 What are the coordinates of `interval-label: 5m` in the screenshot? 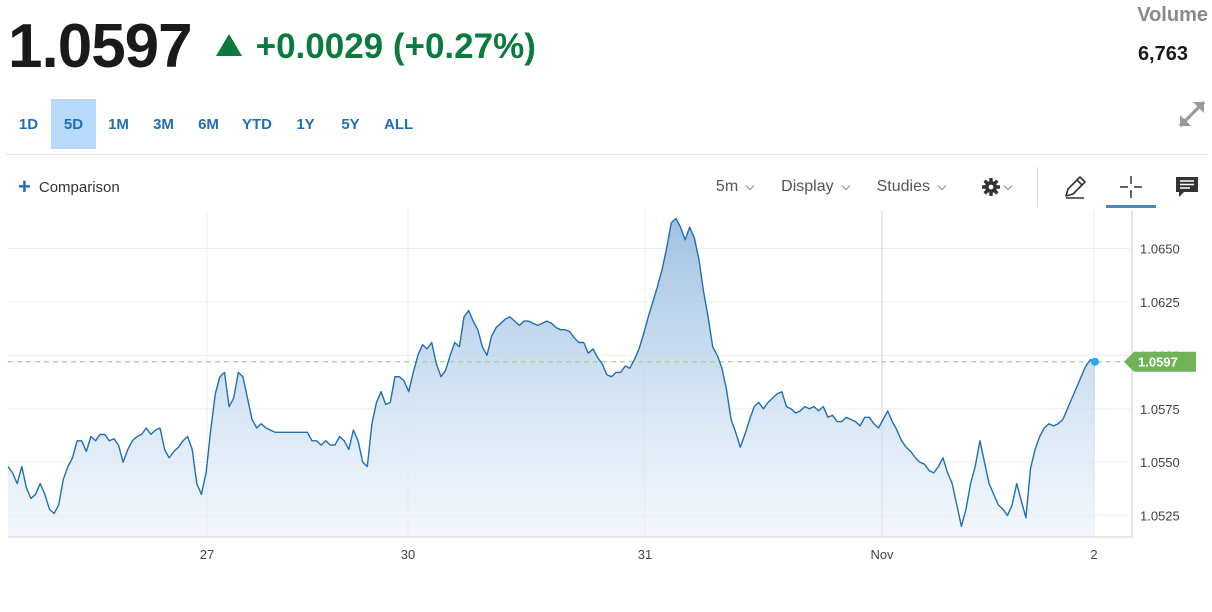 It's located at (727, 186).